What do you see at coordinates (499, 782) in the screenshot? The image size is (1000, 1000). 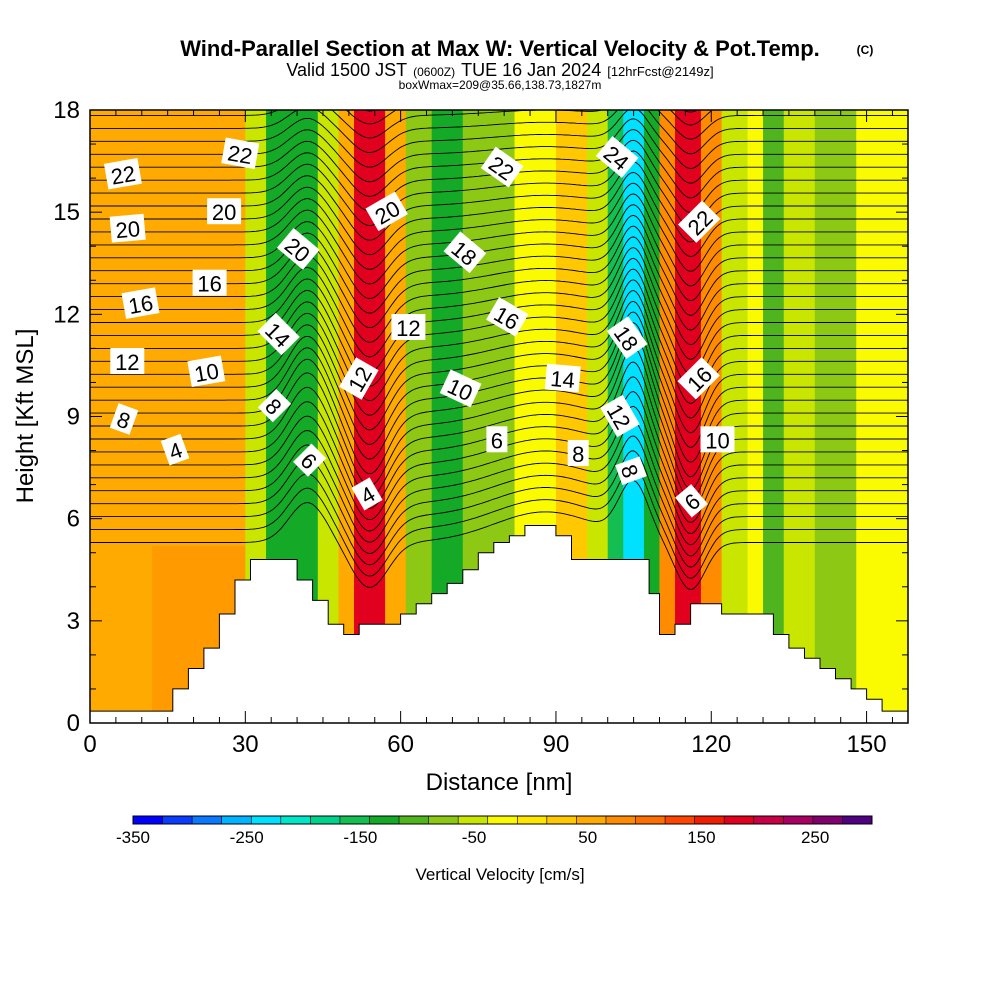 I see `x-axis-title: Distance [nm]` at bounding box center [499, 782].